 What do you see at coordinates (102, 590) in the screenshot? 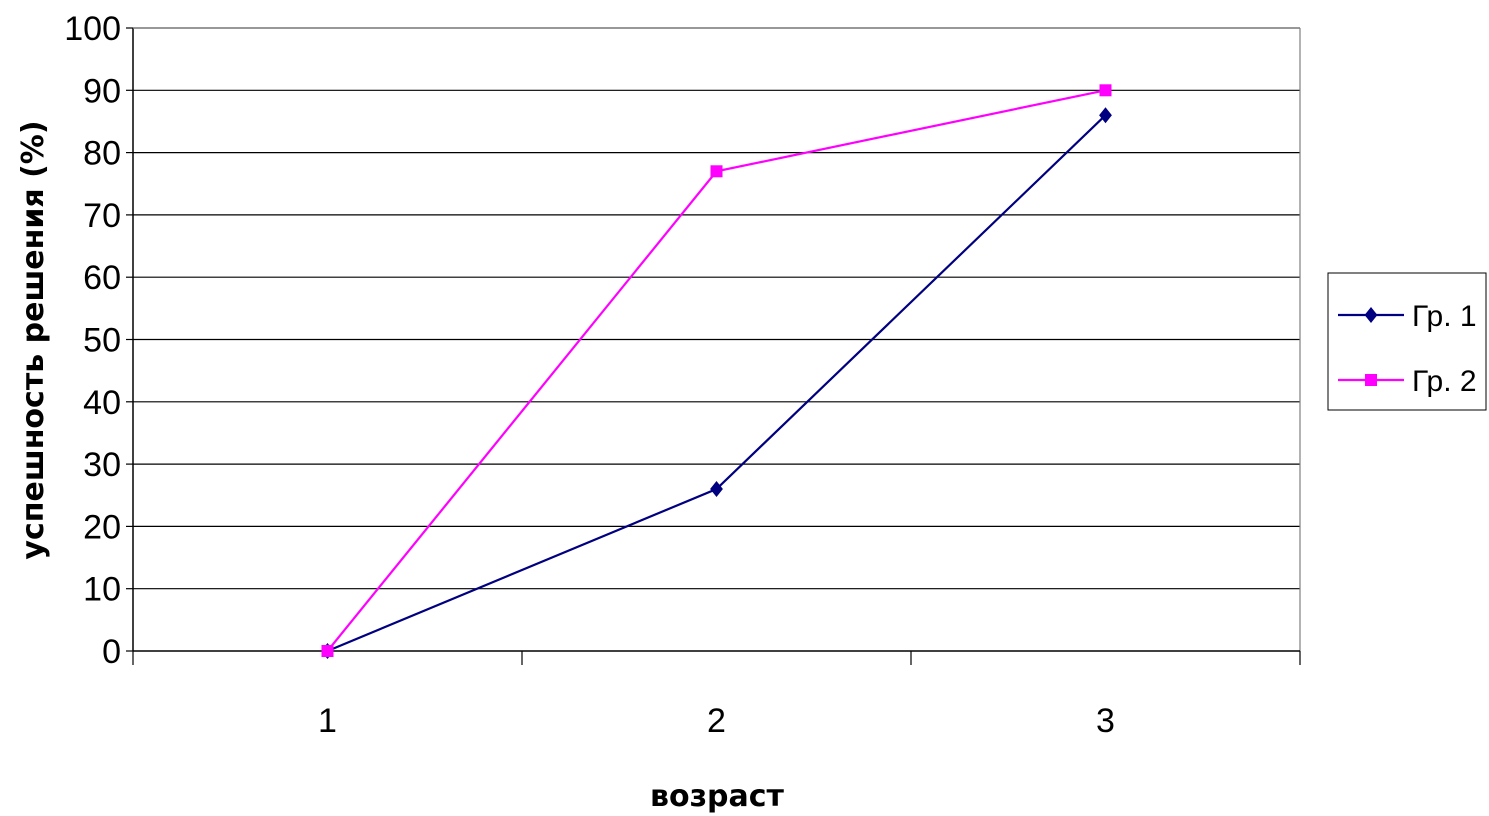
I see `y-tick-label: 10` at bounding box center [102, 590].